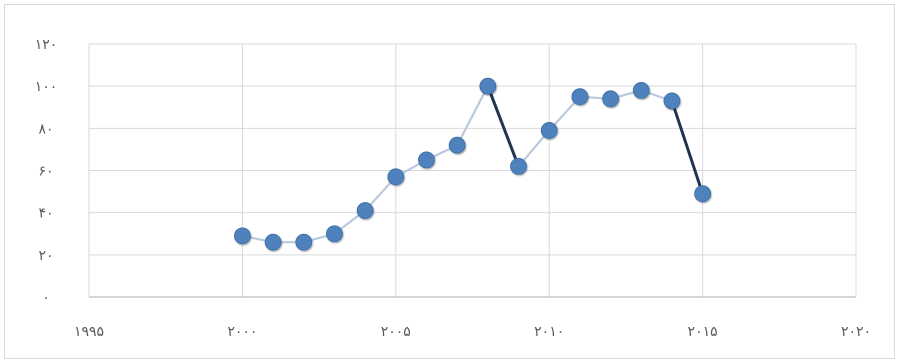 The image size is (901, 363). I want to click on data-point-2014, so click(672, 101).